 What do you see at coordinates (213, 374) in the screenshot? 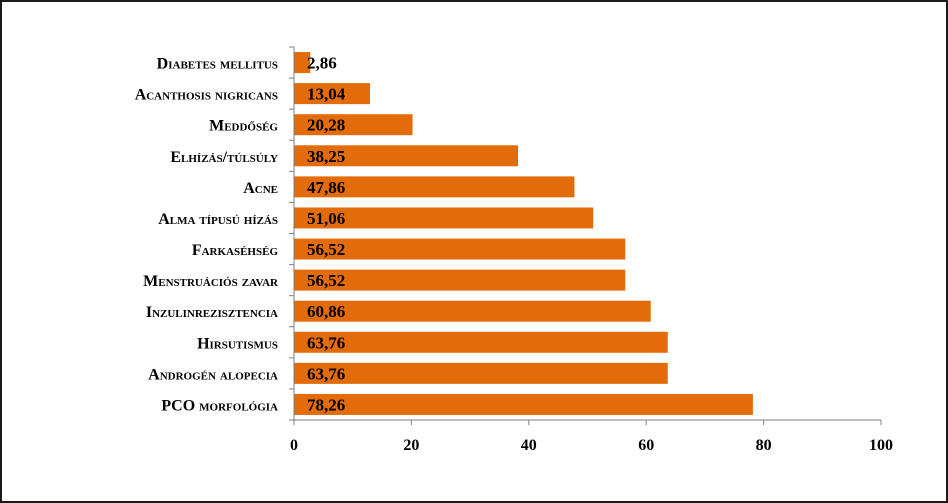
I see `category-label: Androgén alopecia` at bounding box center [213, 374].